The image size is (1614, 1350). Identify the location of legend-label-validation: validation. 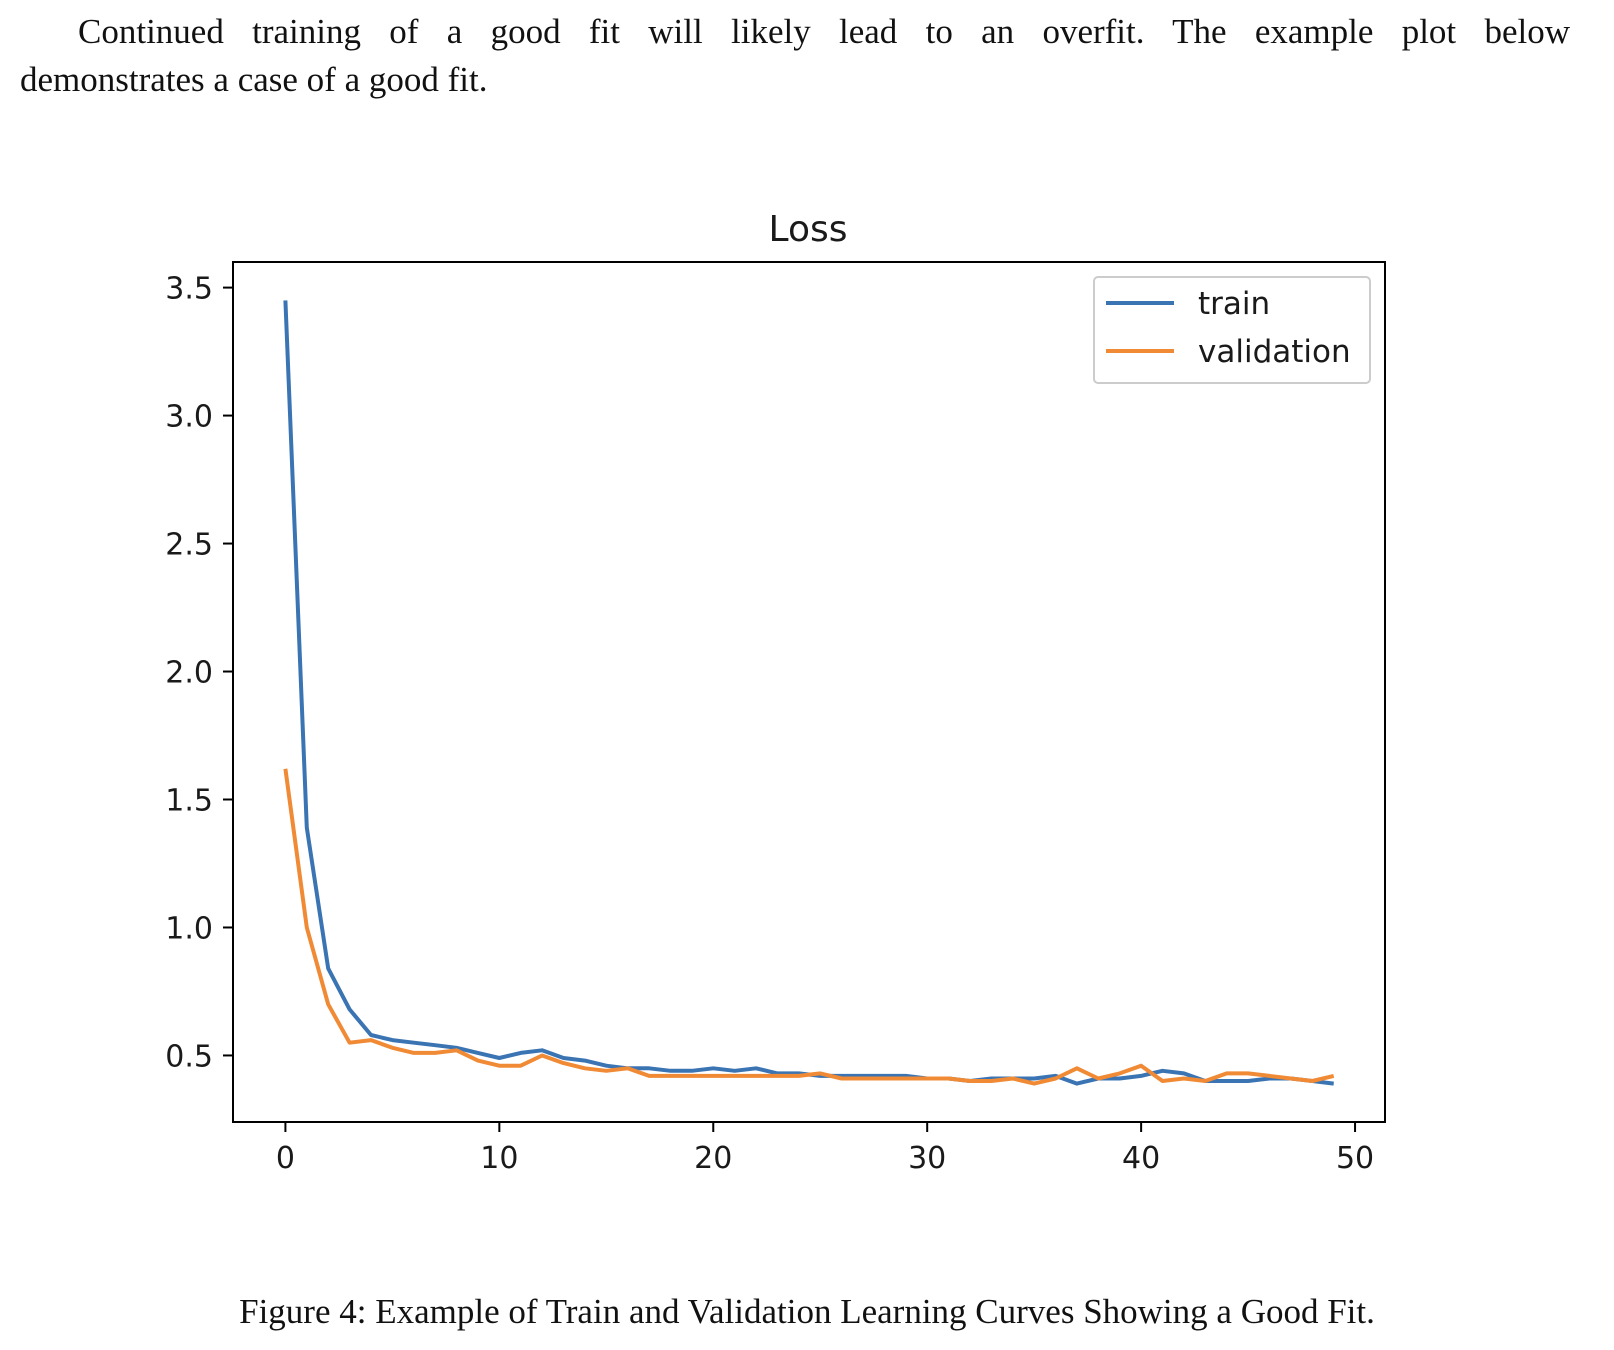
(1274, 352).